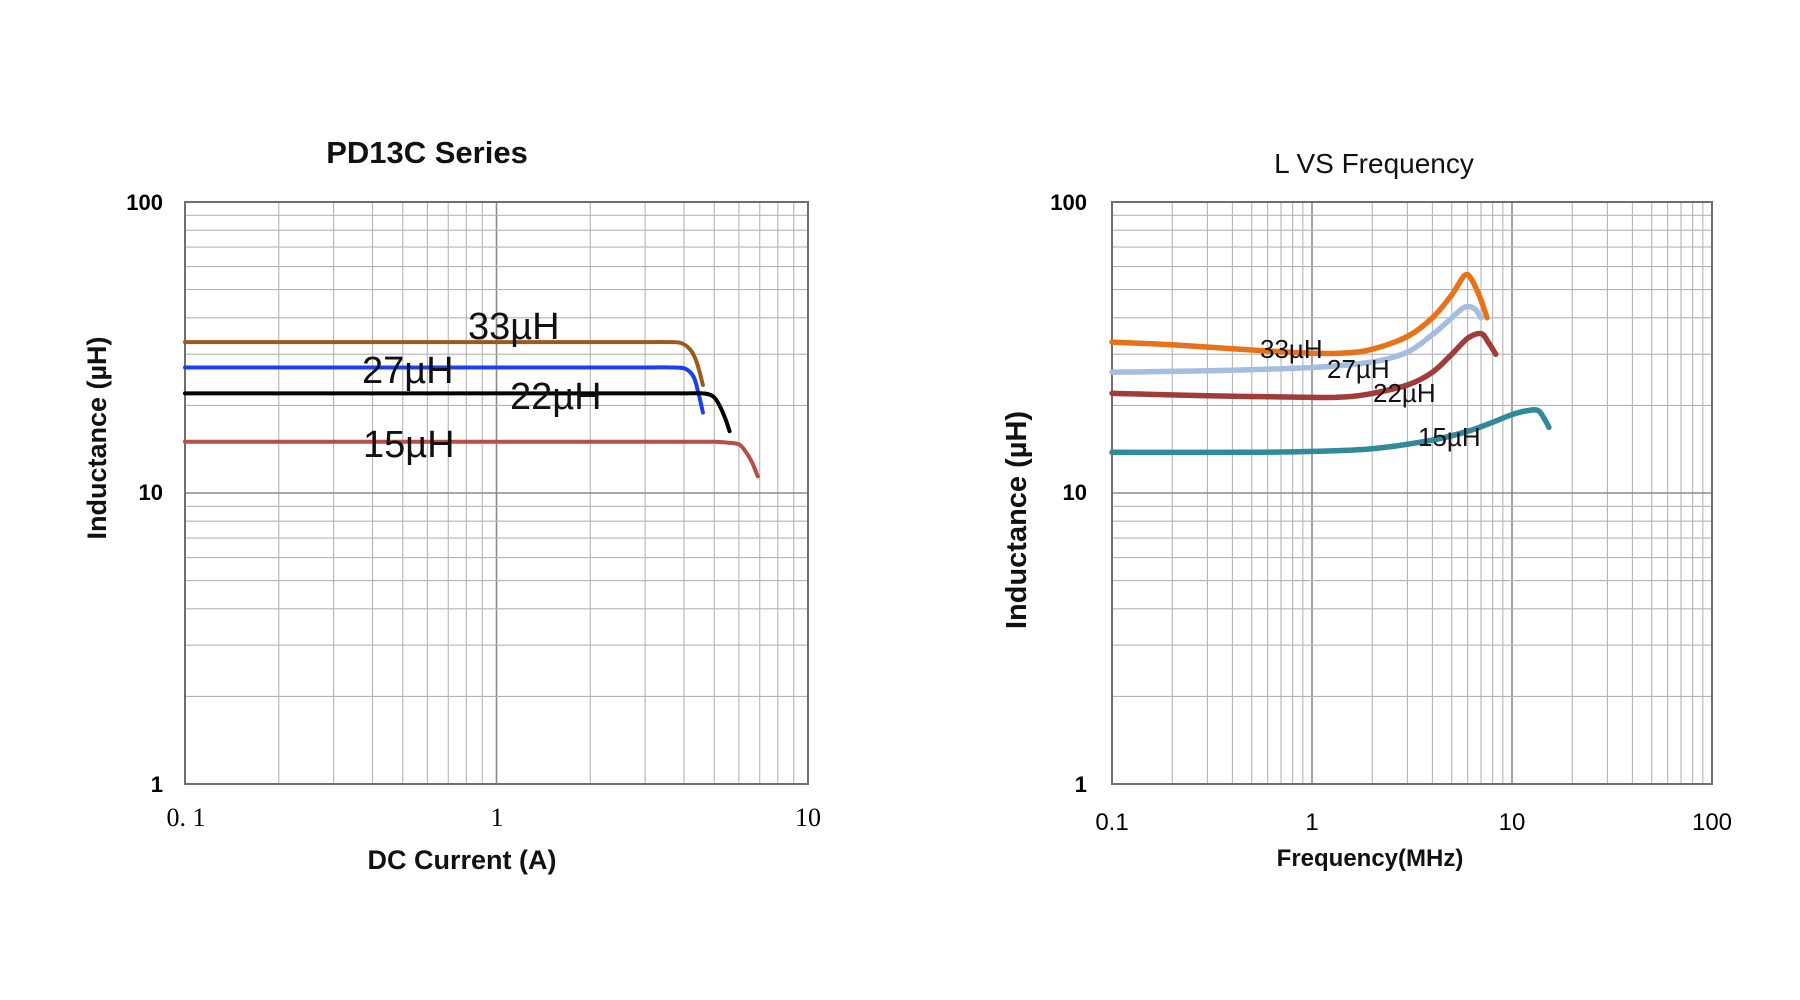  What do you see at coordinates (186, 817) in the screenshot?
I see `chart1-x-tick-0.1: 0. 1` at bounding box center [186, 817].